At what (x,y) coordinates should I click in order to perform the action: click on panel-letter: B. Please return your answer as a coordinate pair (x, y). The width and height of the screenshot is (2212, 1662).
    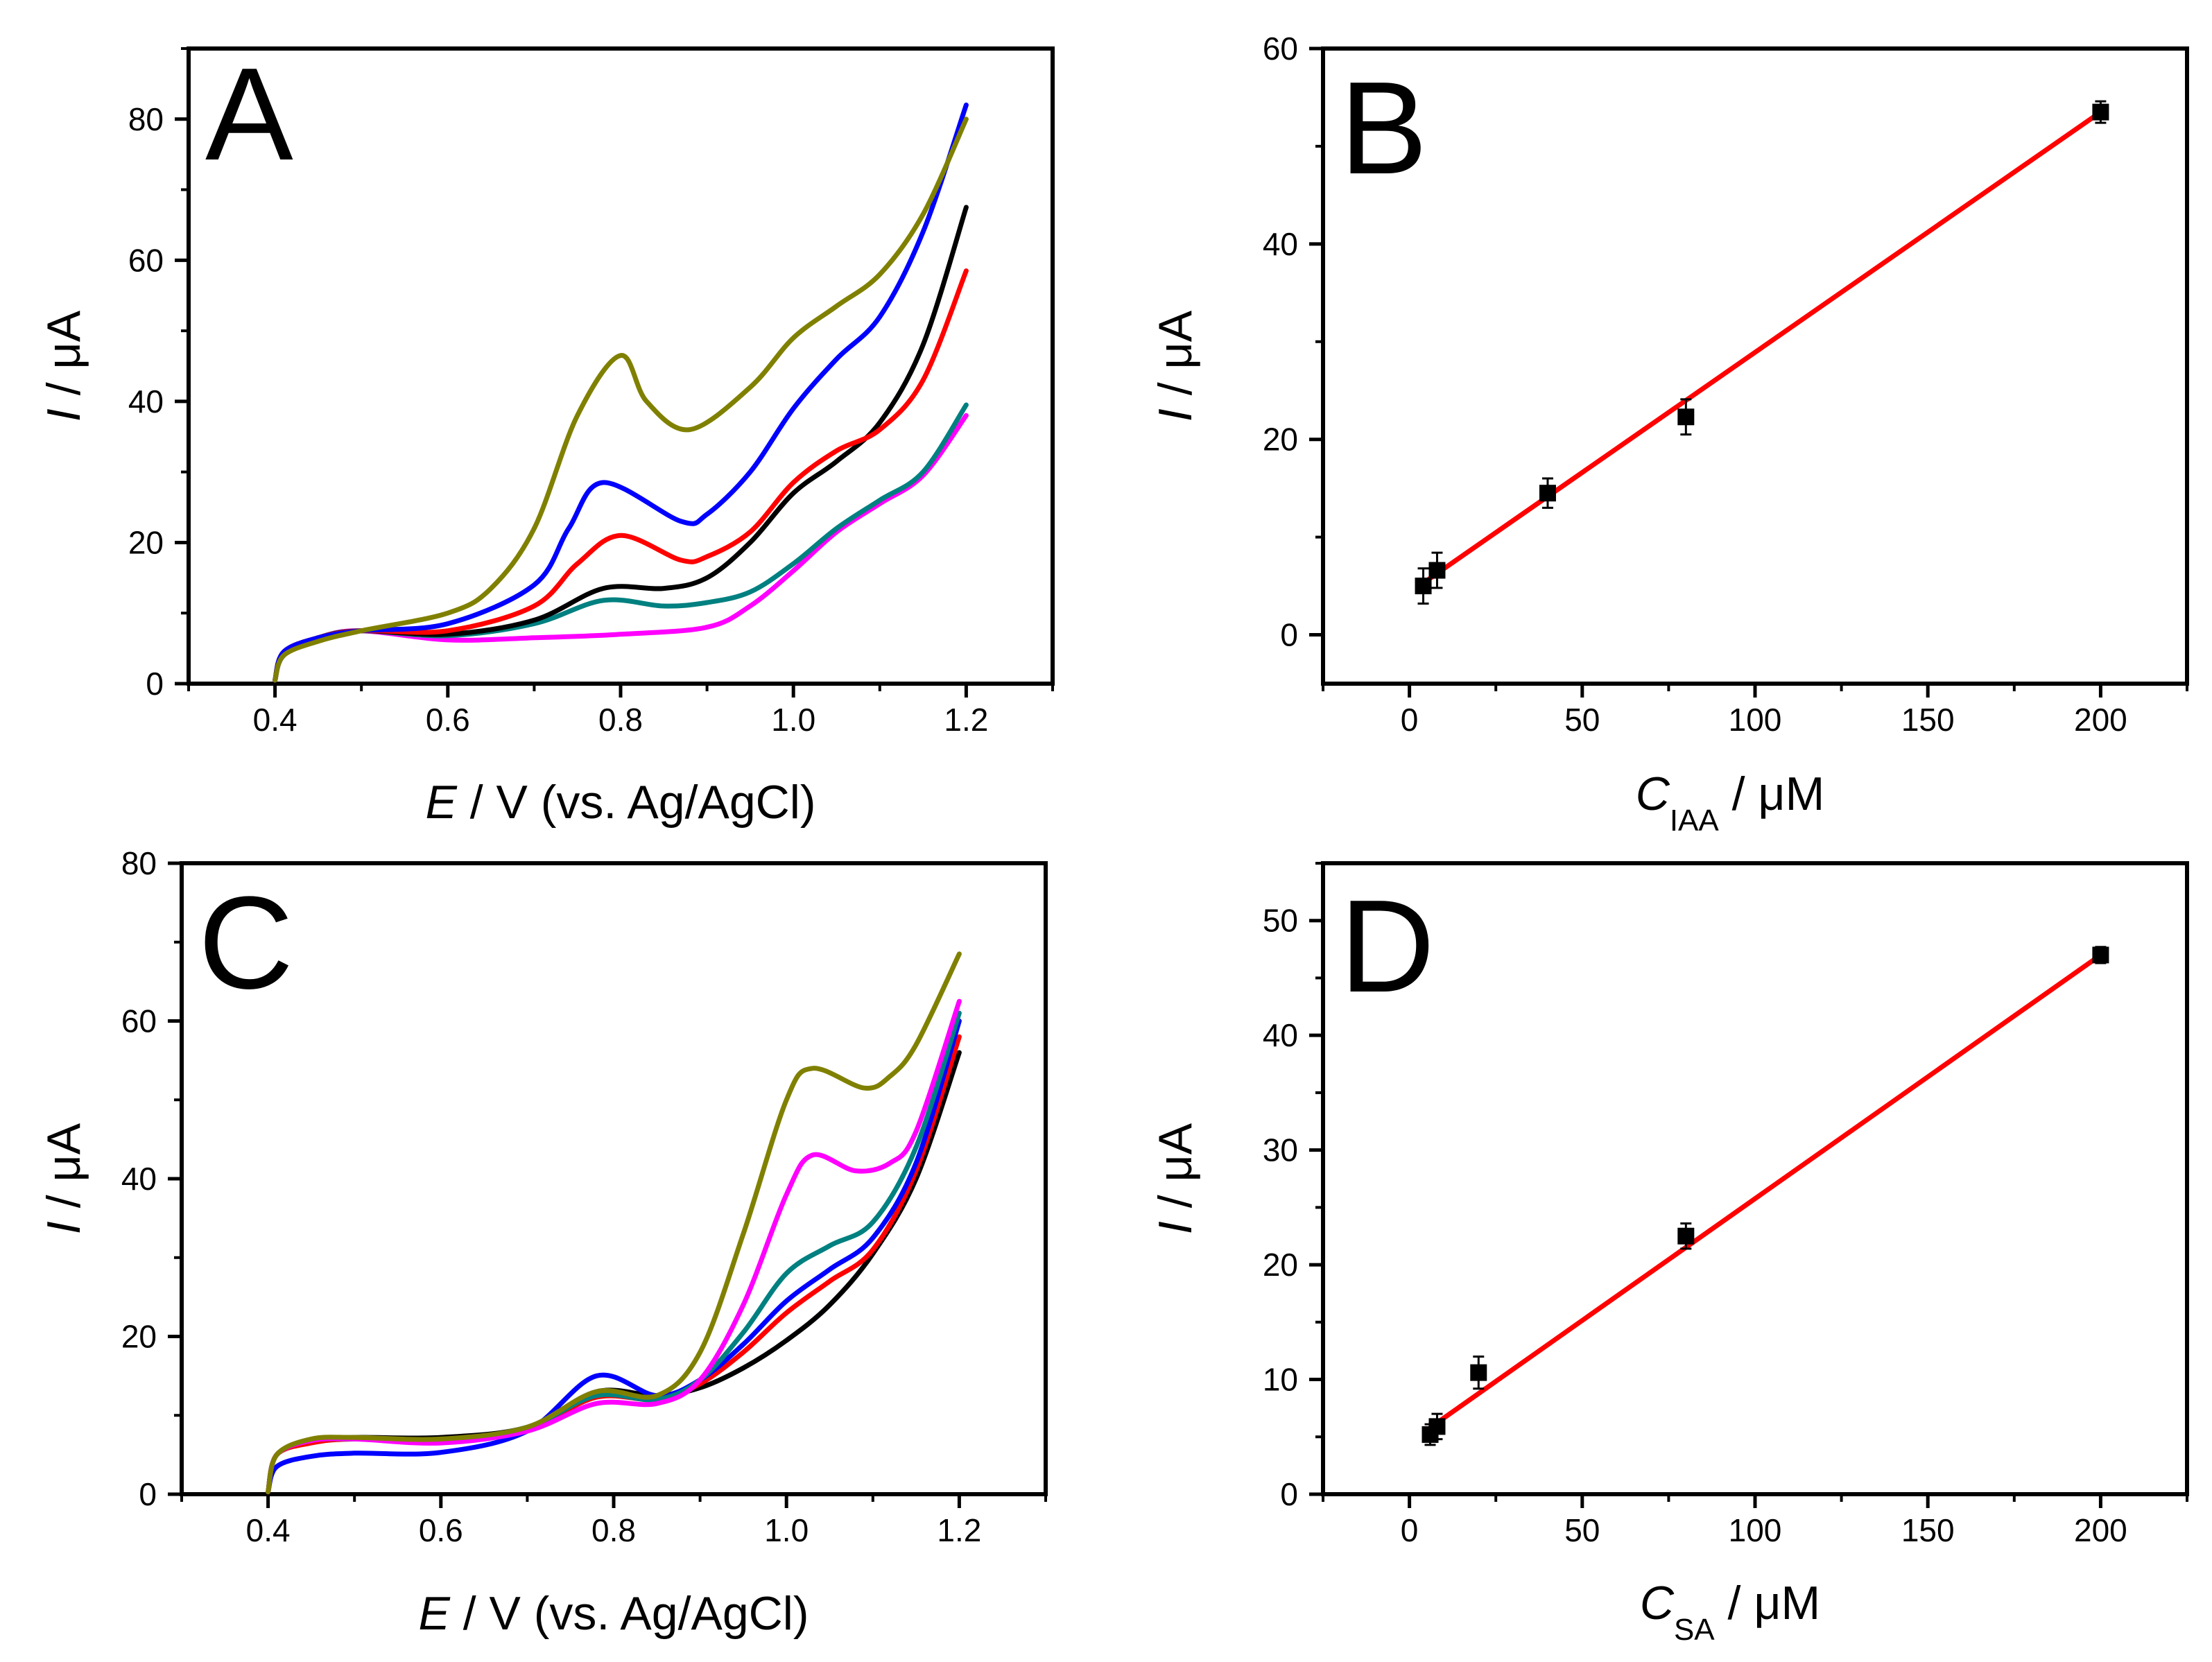
    Looking at the image, I should click on (1384, 128).